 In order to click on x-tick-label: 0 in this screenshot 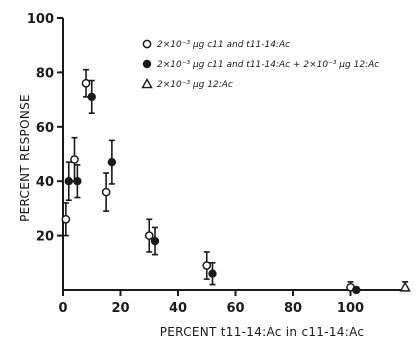, I will do `click(62, 308)`.